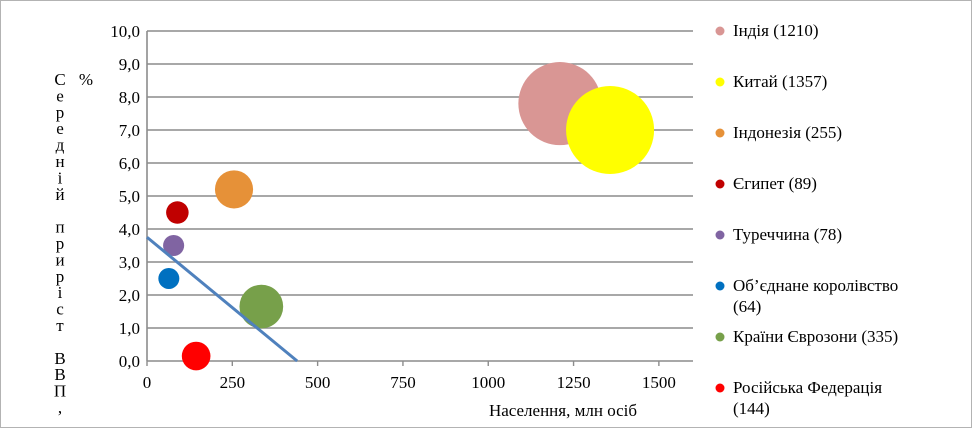 The width and height of the screenshot is (972, 428). Describe the element at coordinates (147, 382) in the screenshot. I see `x-tick-label: 0` at that location.